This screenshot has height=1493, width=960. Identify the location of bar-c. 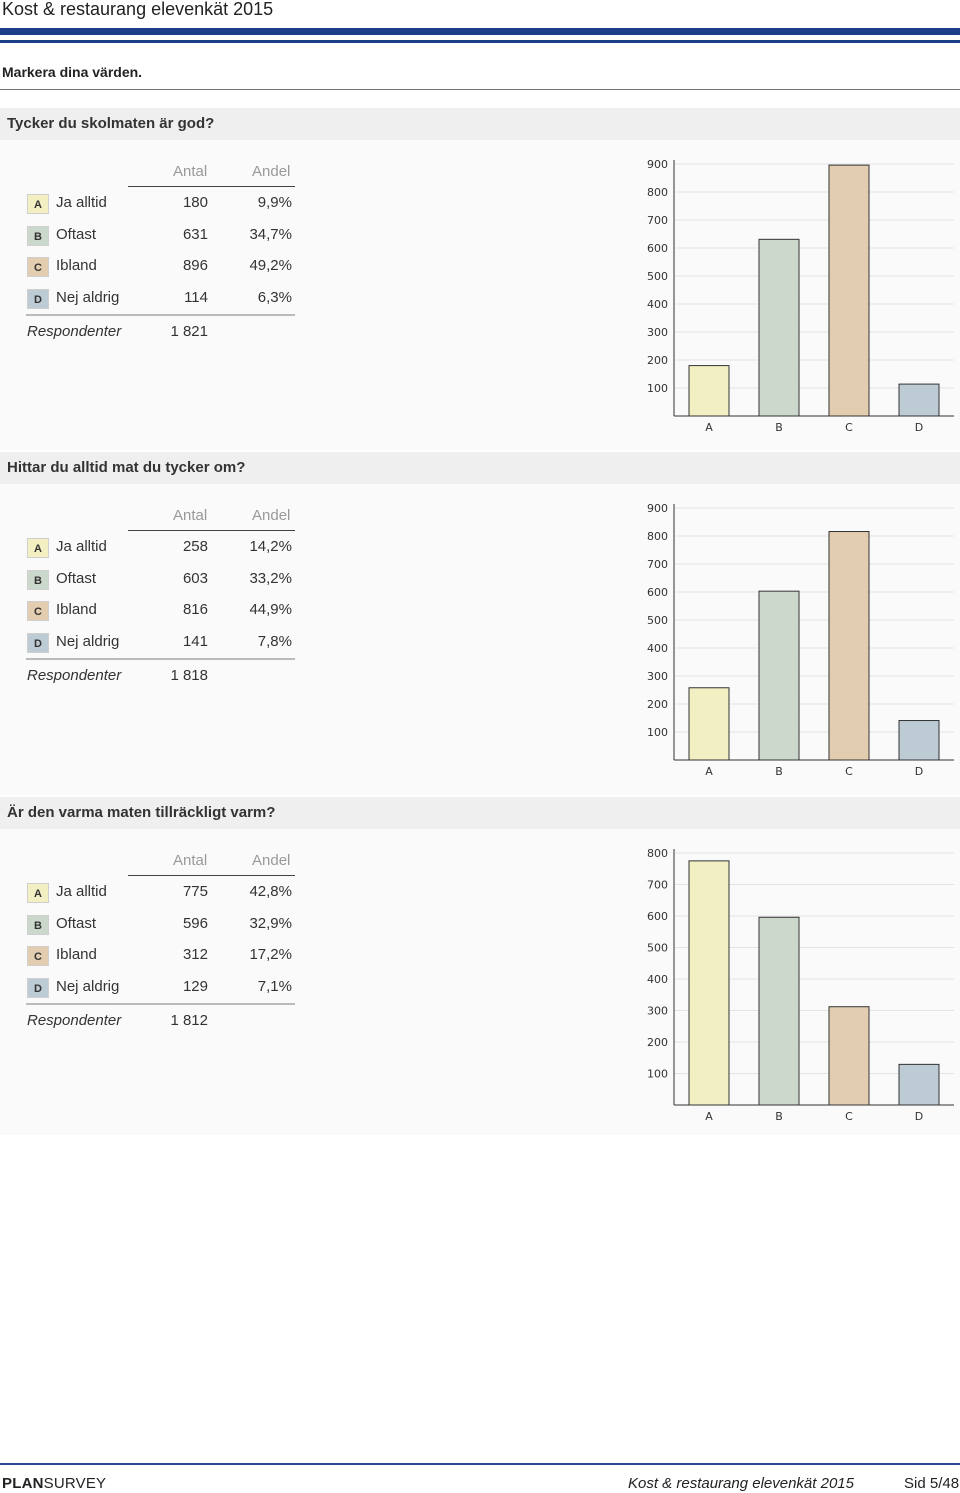
(849, 646).